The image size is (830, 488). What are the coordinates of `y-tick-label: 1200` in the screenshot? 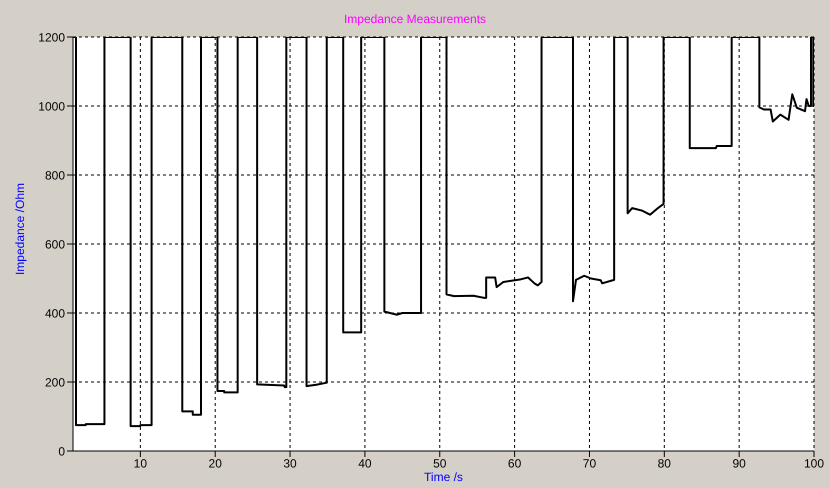 It's located at (52, 37).